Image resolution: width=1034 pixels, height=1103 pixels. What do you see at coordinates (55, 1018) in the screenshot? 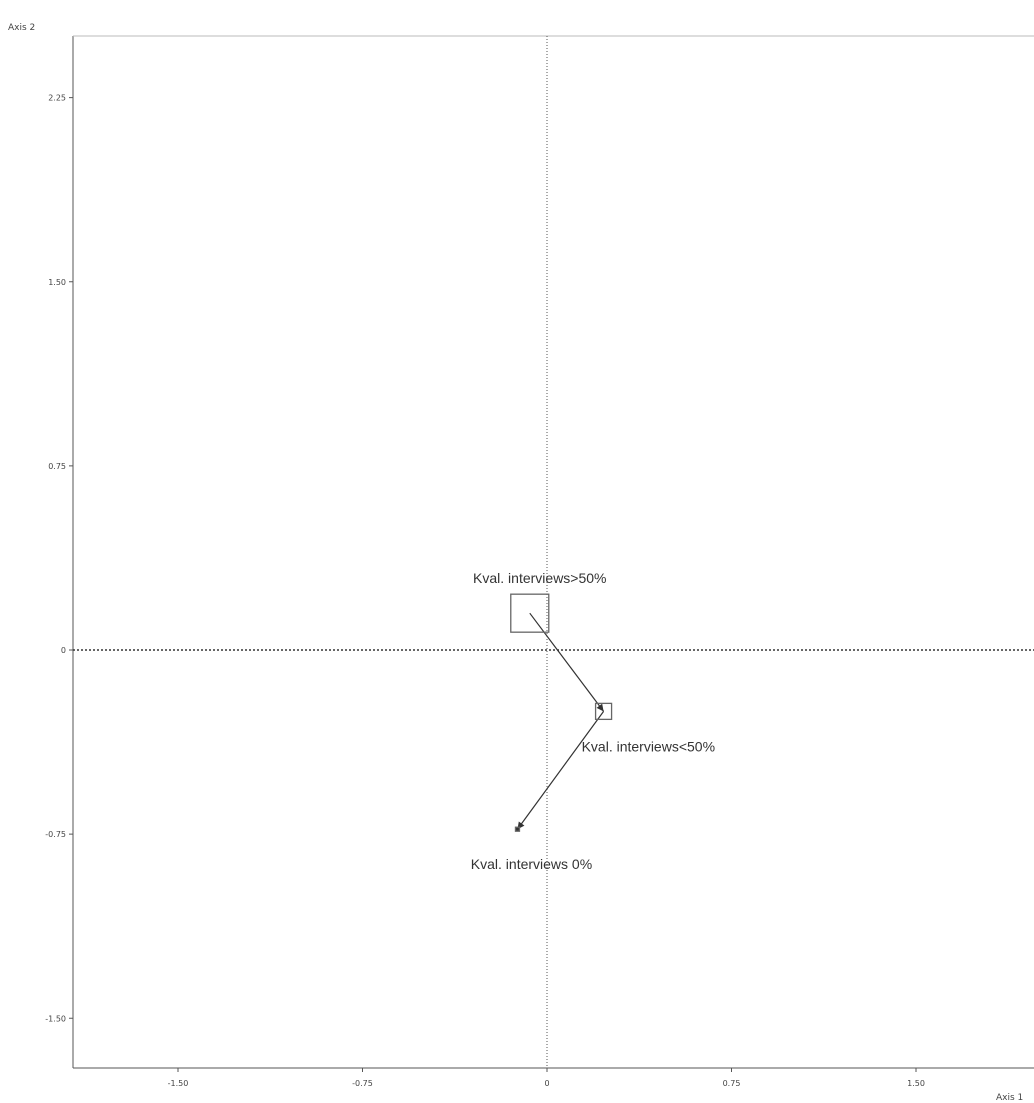
I see `y-tick-label: -1.50` at bounding box center [55, 1018].